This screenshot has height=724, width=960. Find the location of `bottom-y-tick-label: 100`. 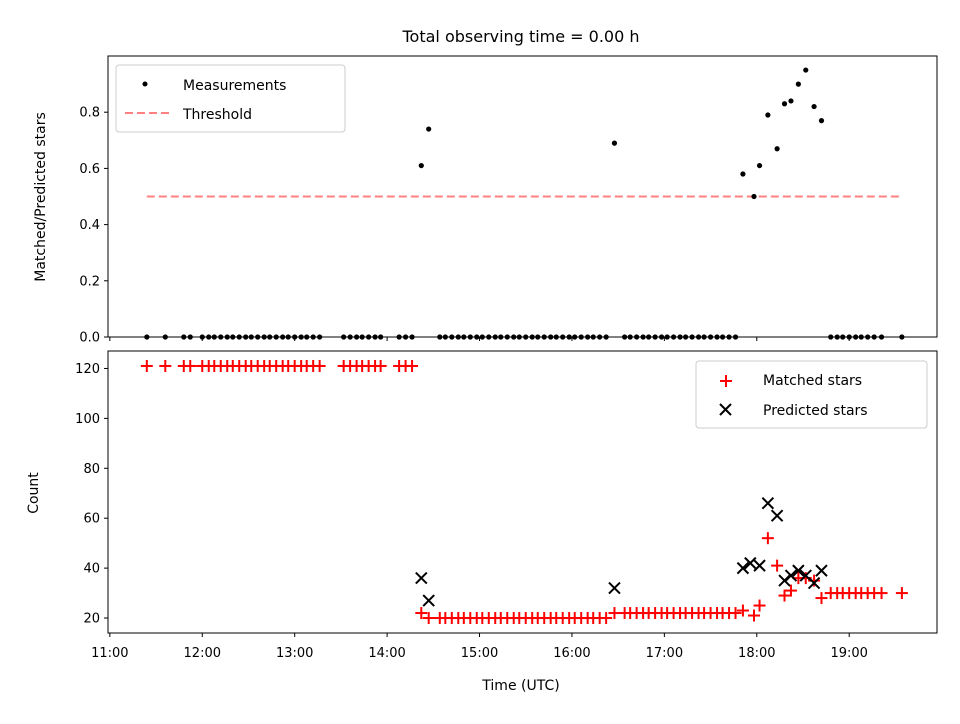

bottom-y-tick-label: 100 is located at coordinates (87, 419).